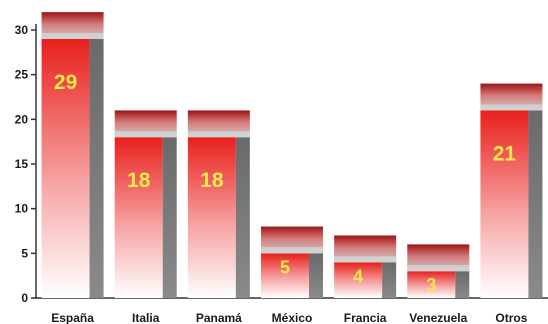 This screenshot has height=324, width=548. I want to click on bar-Otros, so click(504, 204).